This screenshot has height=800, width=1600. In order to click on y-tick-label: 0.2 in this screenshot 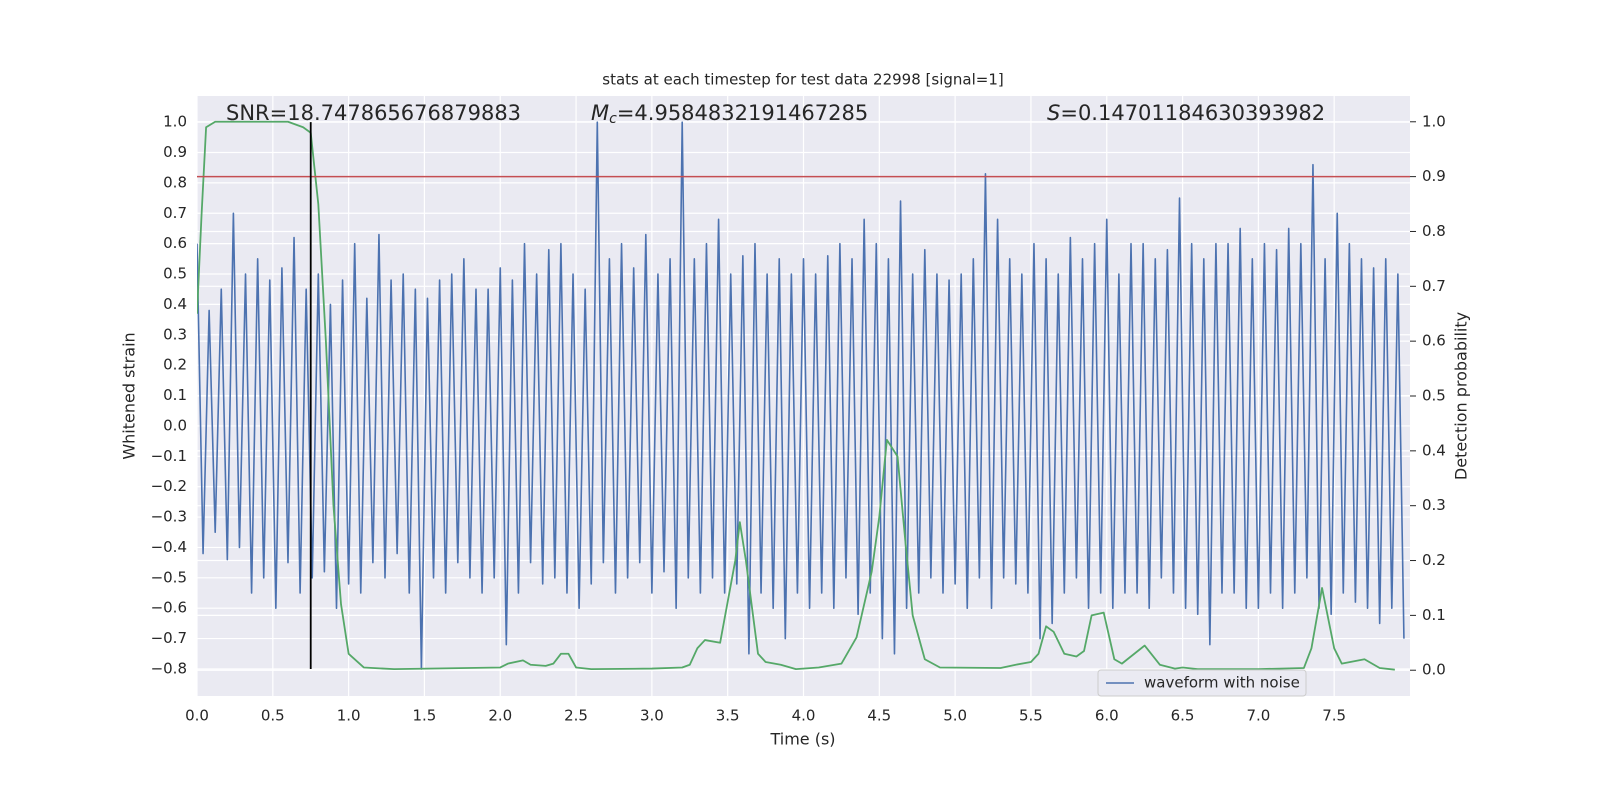, I will do `click(175, 365)`.